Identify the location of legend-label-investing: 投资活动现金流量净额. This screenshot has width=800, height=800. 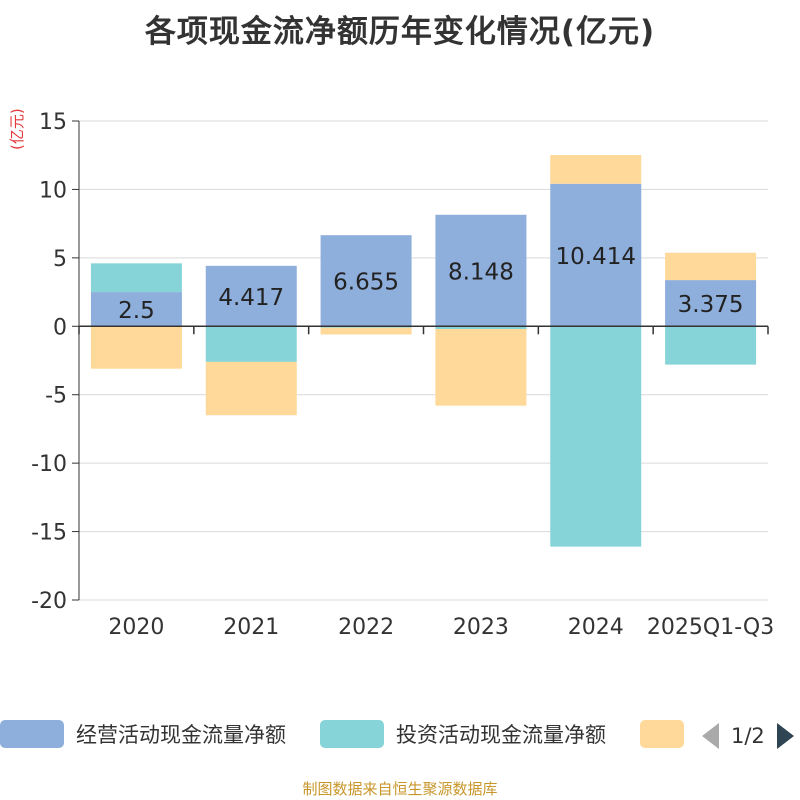
(501, 735).